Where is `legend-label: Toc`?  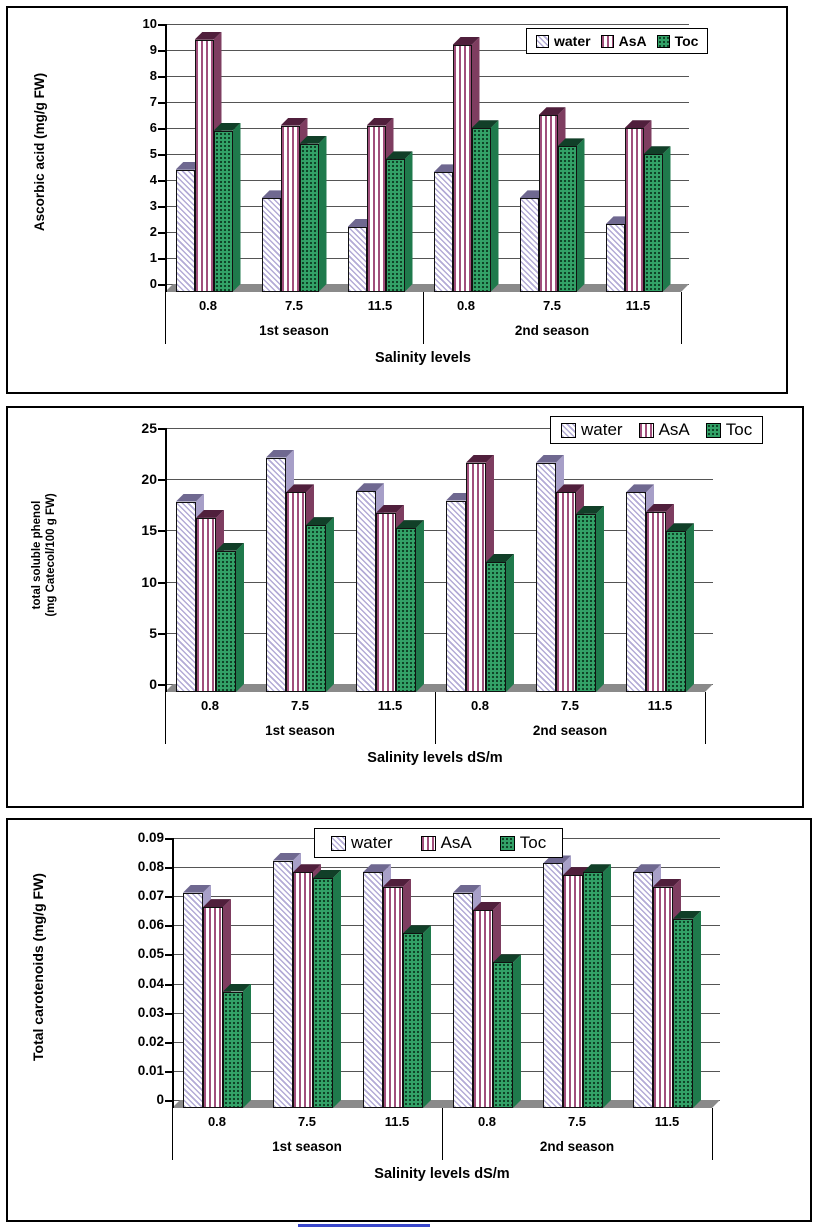 legend-label: Toc is located at coordinates (533, 842).